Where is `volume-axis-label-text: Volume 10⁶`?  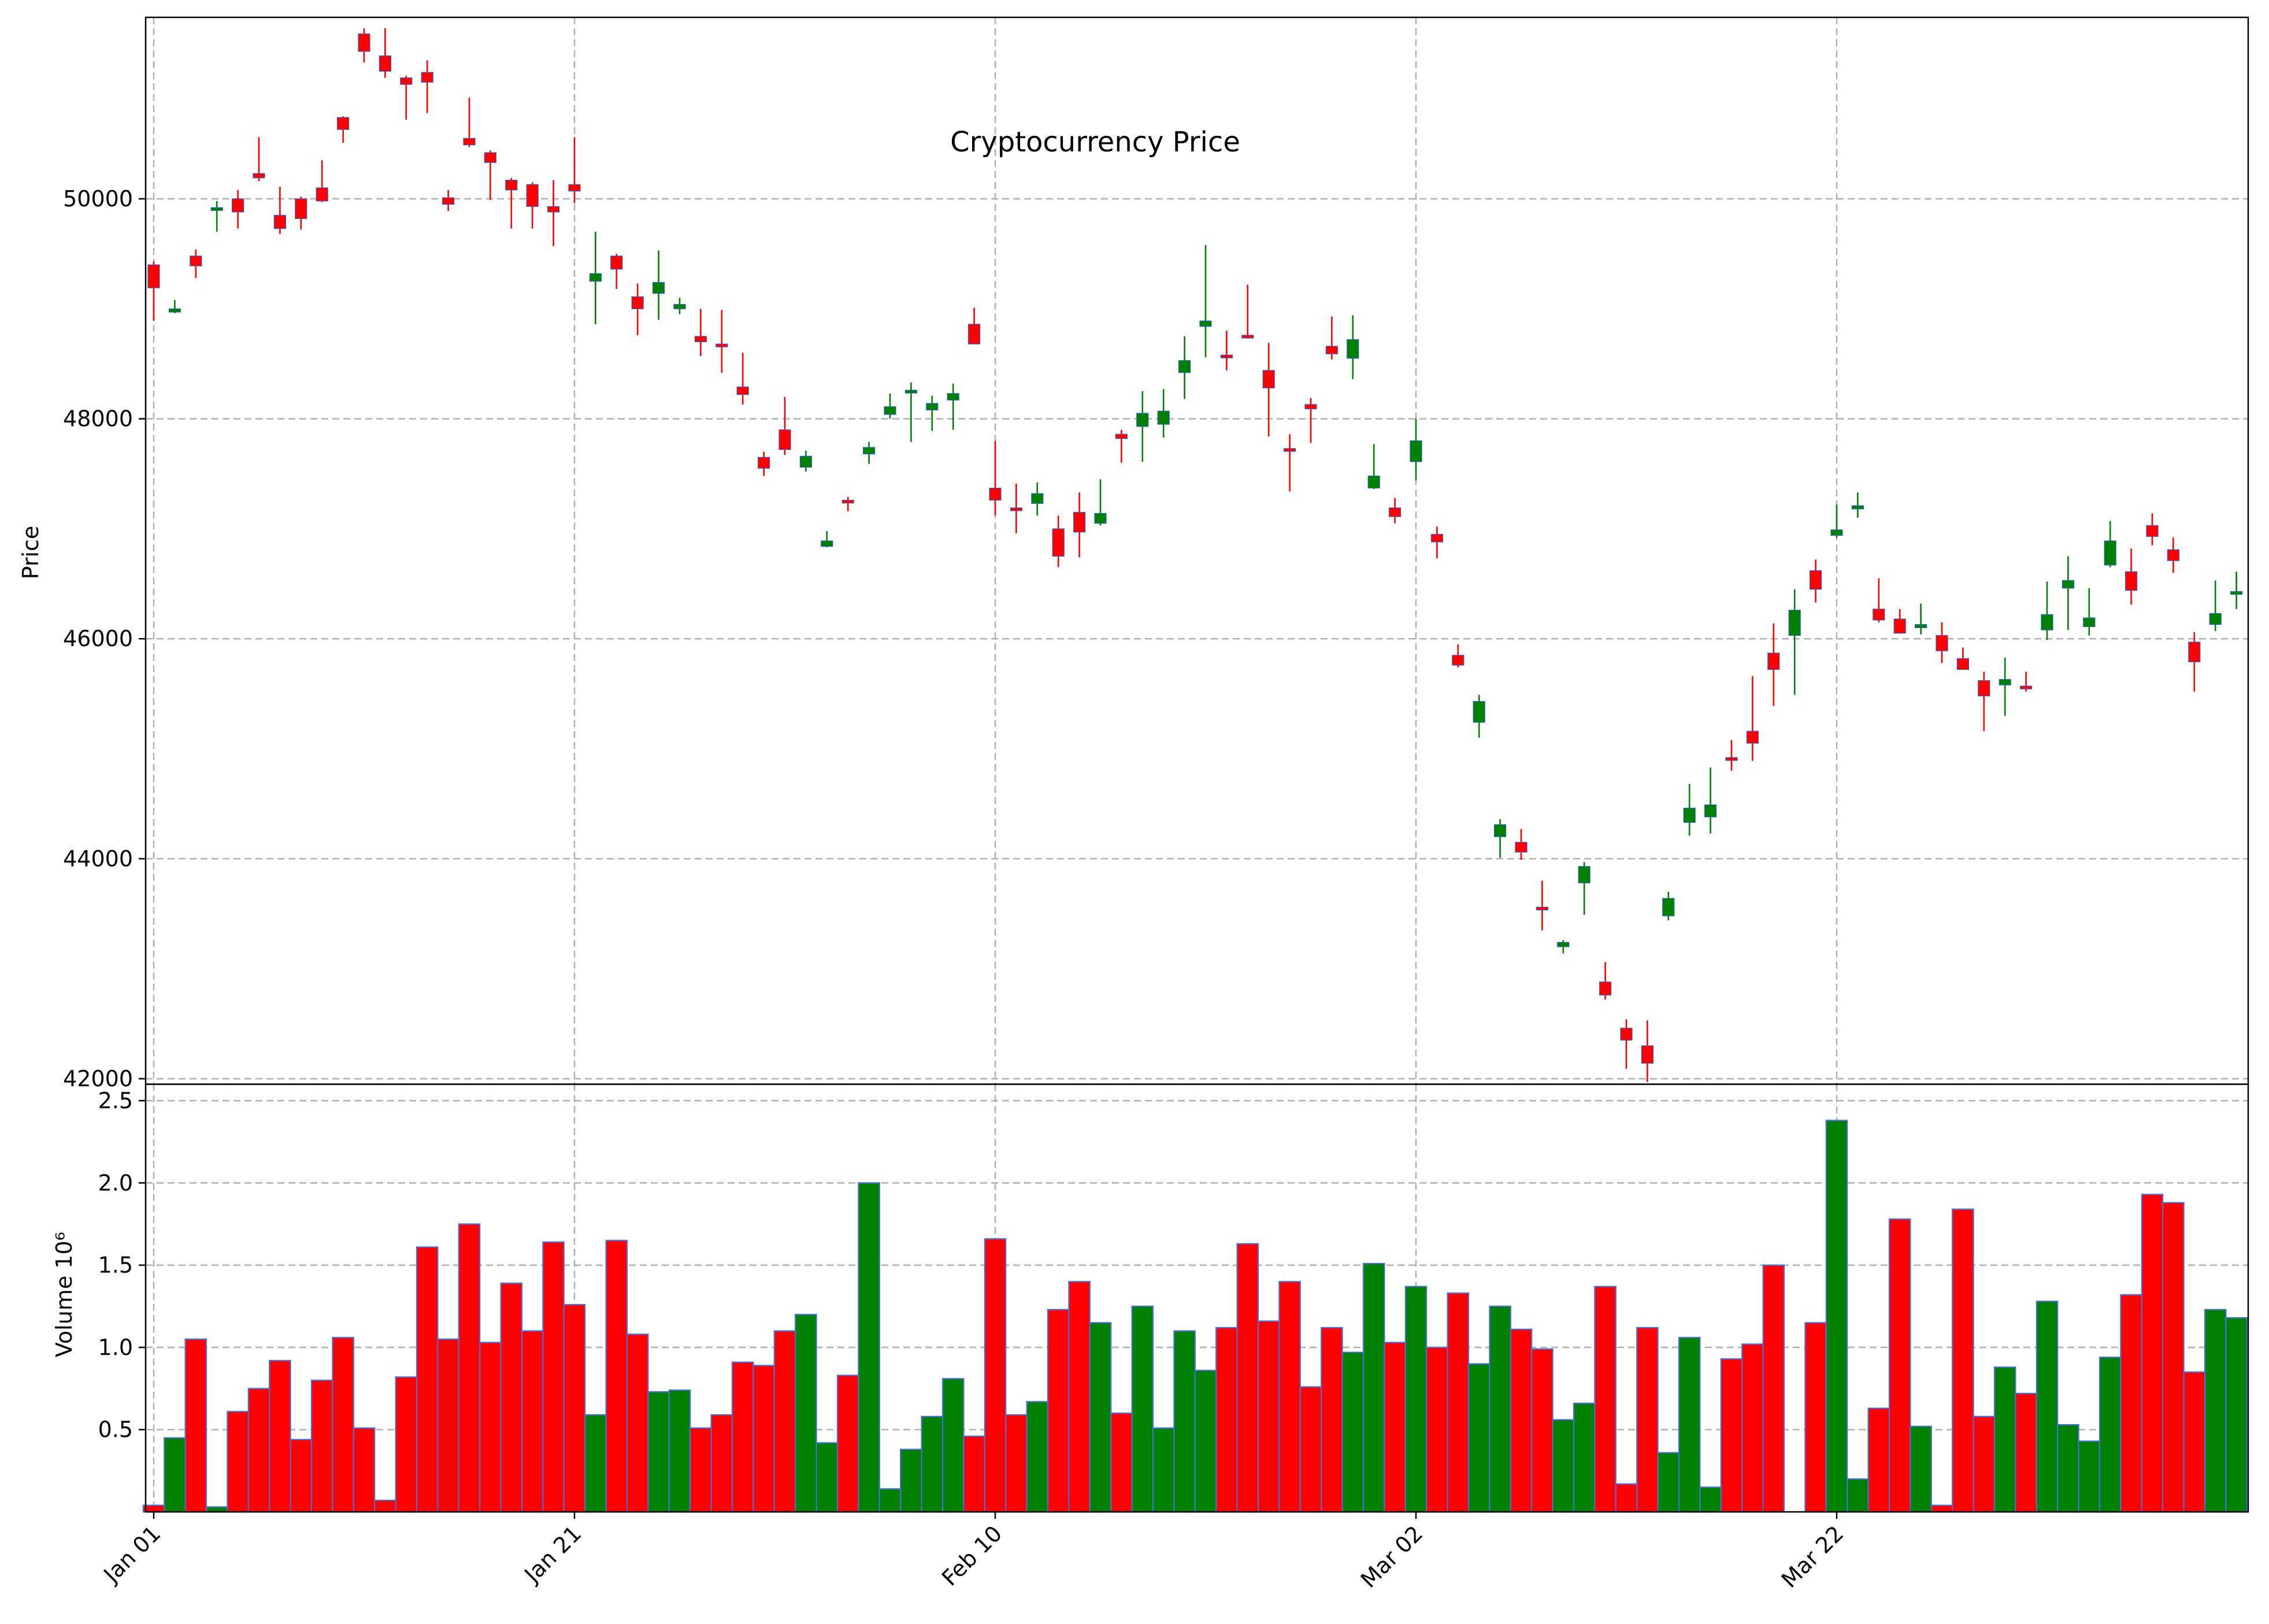 volume-axis-label-text: Volume 10⁶ is located at coordinates (64, 1295).